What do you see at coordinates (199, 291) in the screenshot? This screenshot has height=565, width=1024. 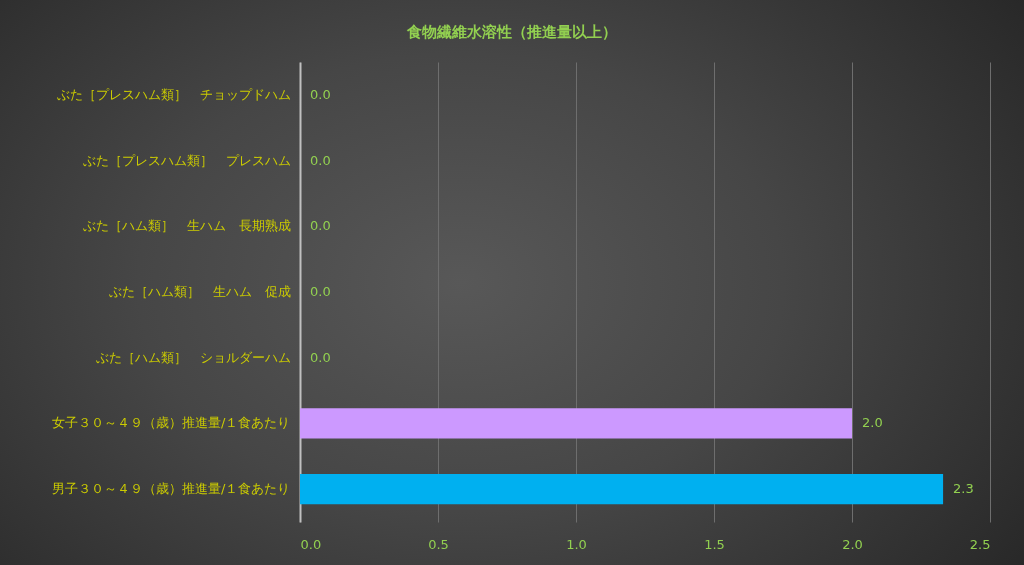 I see `y-tick-label: ぶた［ハム類］ 生ハム 促成` at bounding box center [199, 291].